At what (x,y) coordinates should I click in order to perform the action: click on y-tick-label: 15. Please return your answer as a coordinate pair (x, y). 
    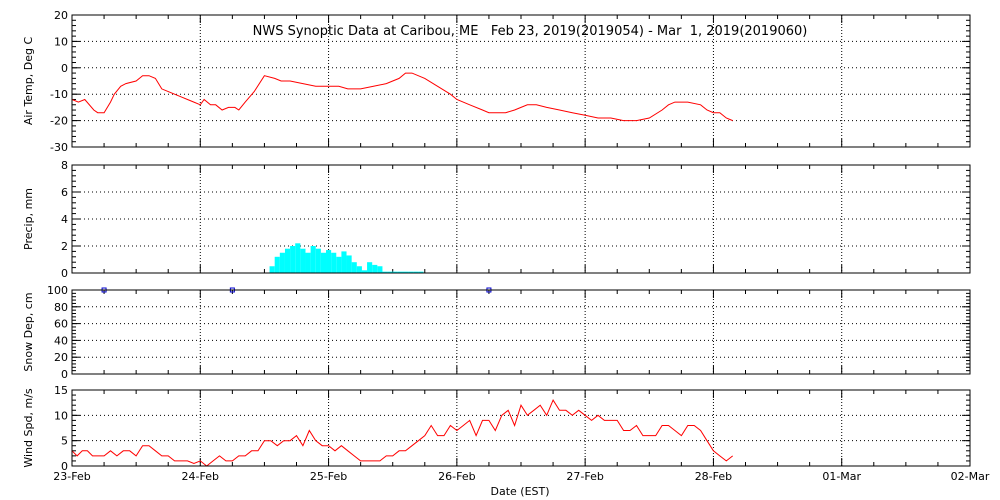
    Looking at the image, I should click on (61, 390).